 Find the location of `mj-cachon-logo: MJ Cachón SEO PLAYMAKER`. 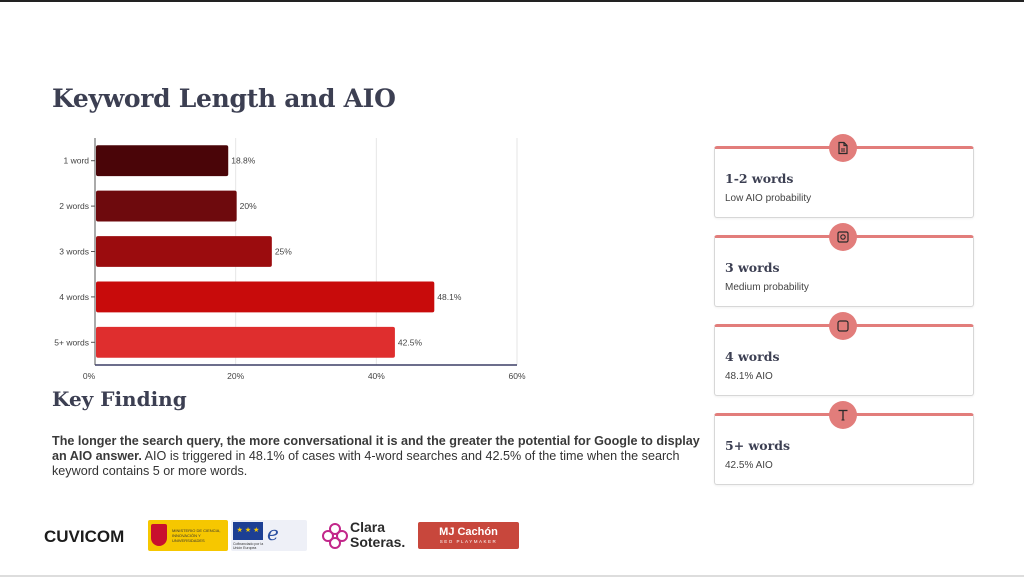

mj-cachon-logo: MJ Cachón SEO PLAYMAKER is located at coordinates (468, 535).